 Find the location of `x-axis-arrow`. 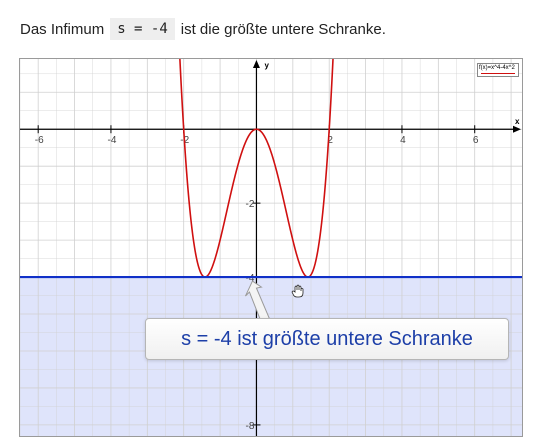

x-axis-arrow is located at coordinates (517, 129).